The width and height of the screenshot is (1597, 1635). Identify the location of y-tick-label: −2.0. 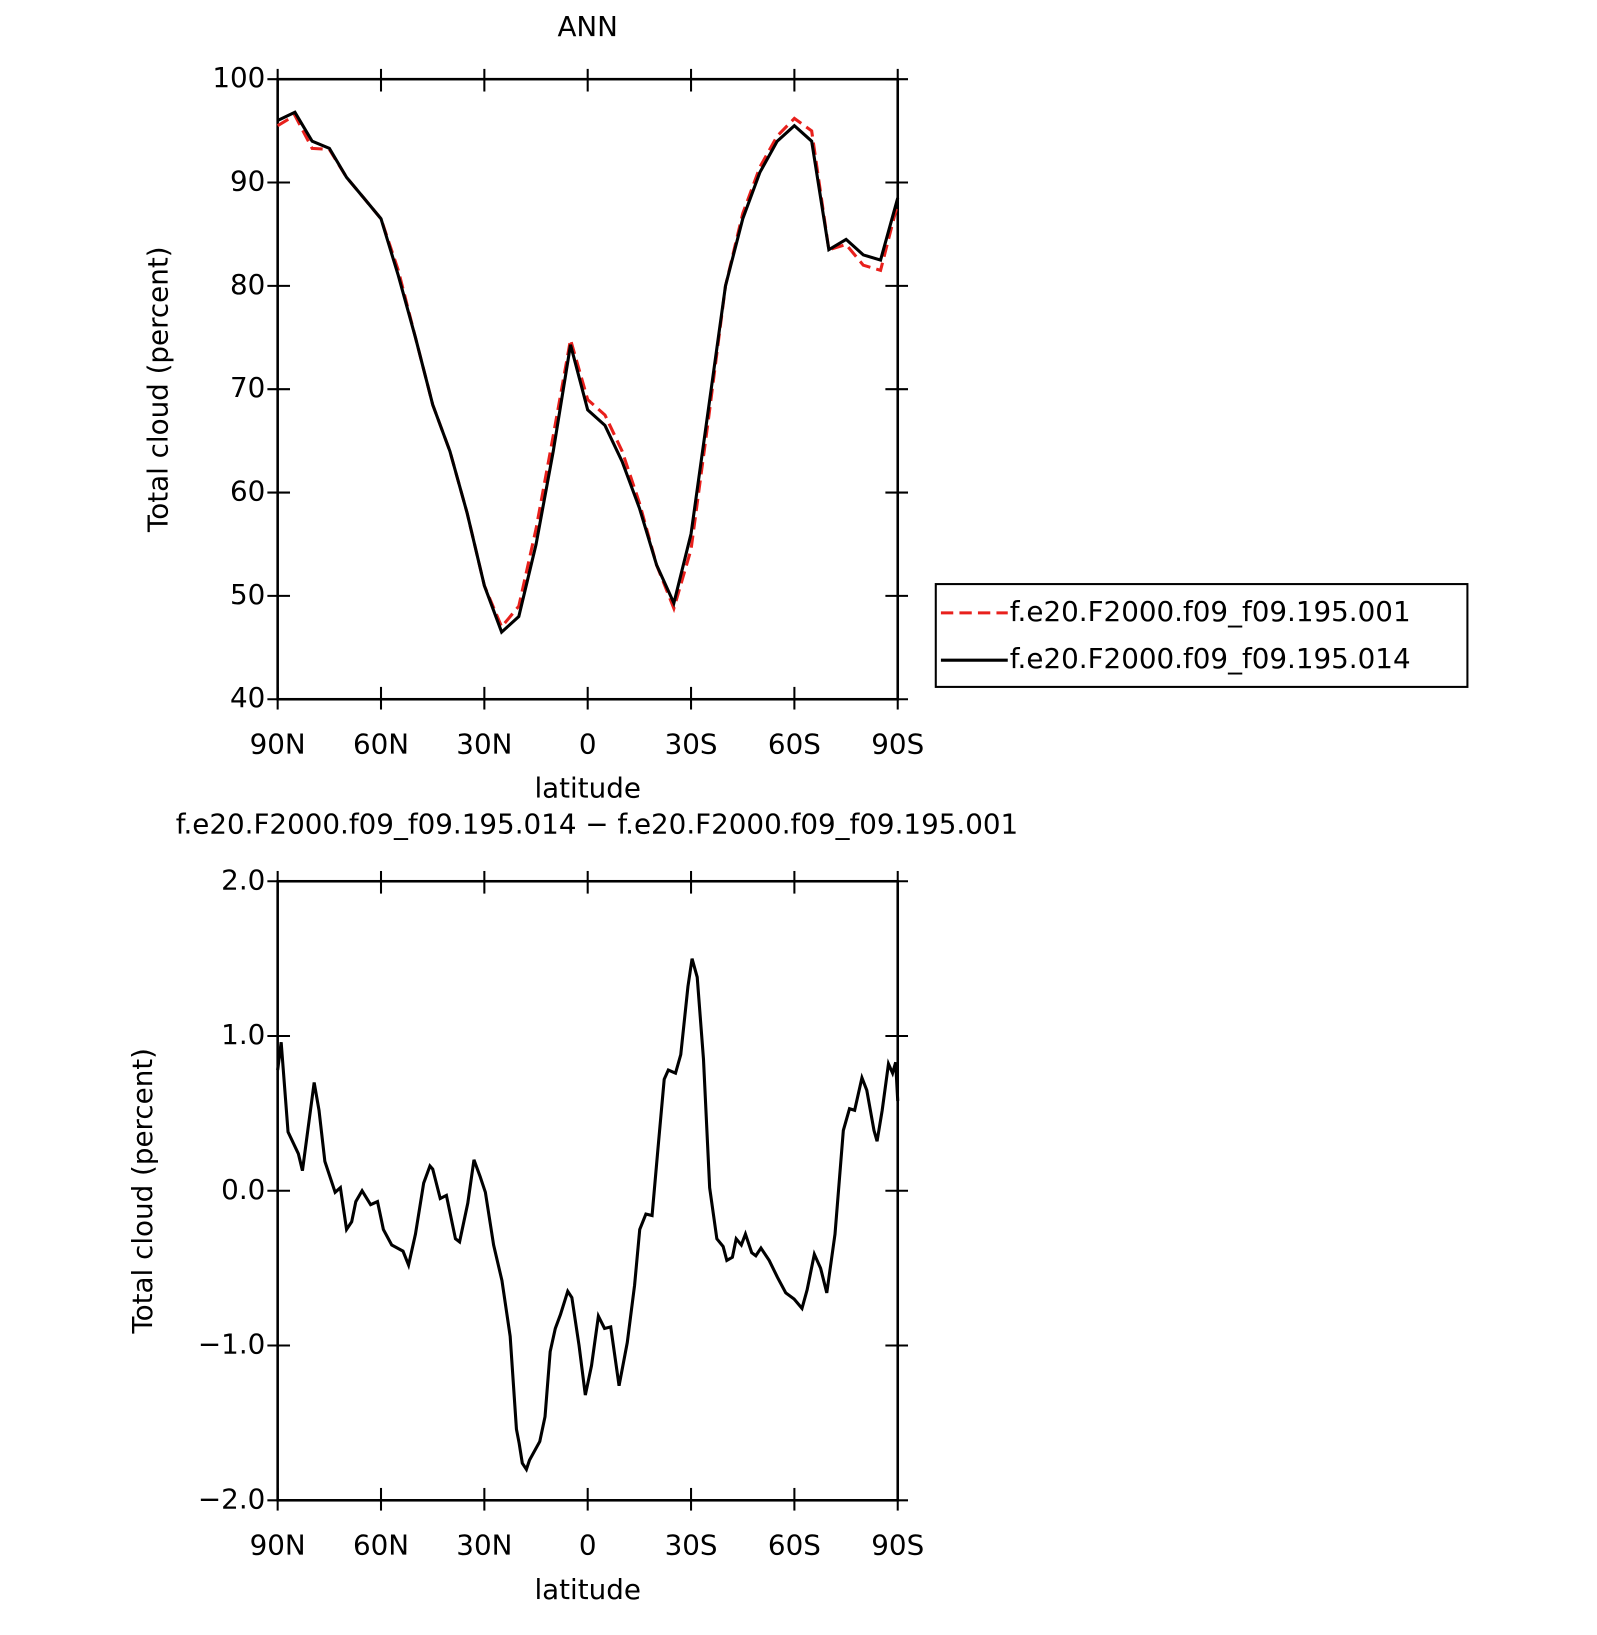
(231, 1498).